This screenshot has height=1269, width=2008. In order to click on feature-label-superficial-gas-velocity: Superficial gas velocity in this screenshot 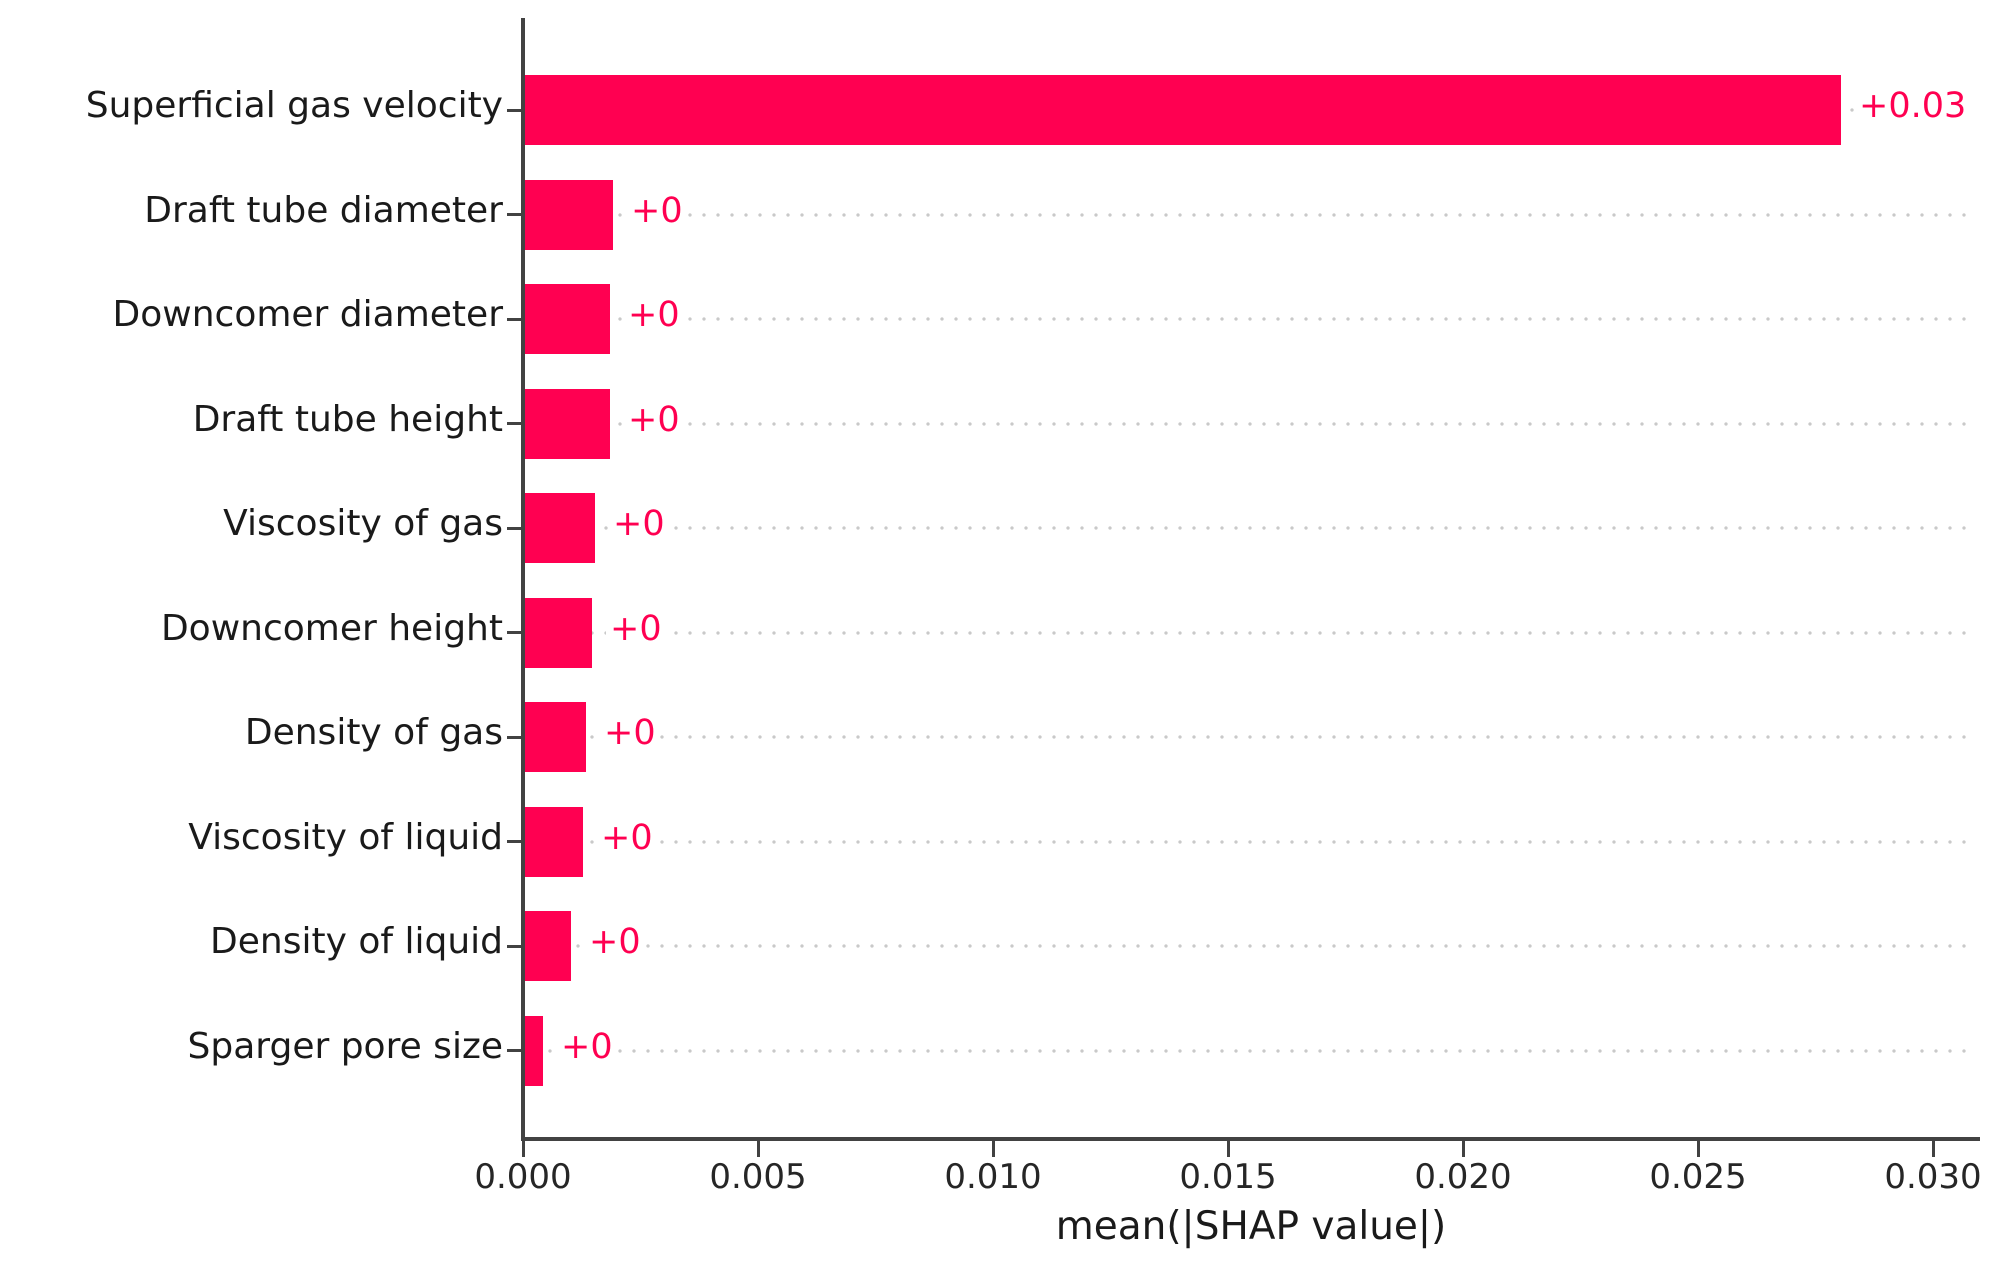, I will do `click(294, 105)`.